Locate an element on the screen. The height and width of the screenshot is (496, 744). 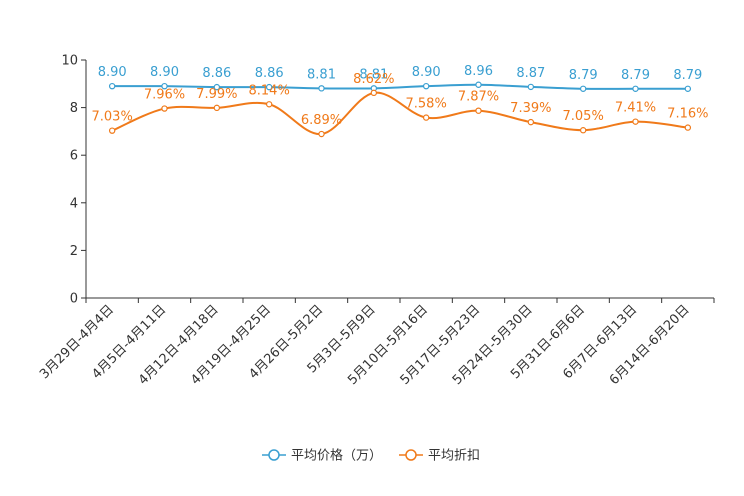
data-label: 7.03% is located at coordinates (112, 117).